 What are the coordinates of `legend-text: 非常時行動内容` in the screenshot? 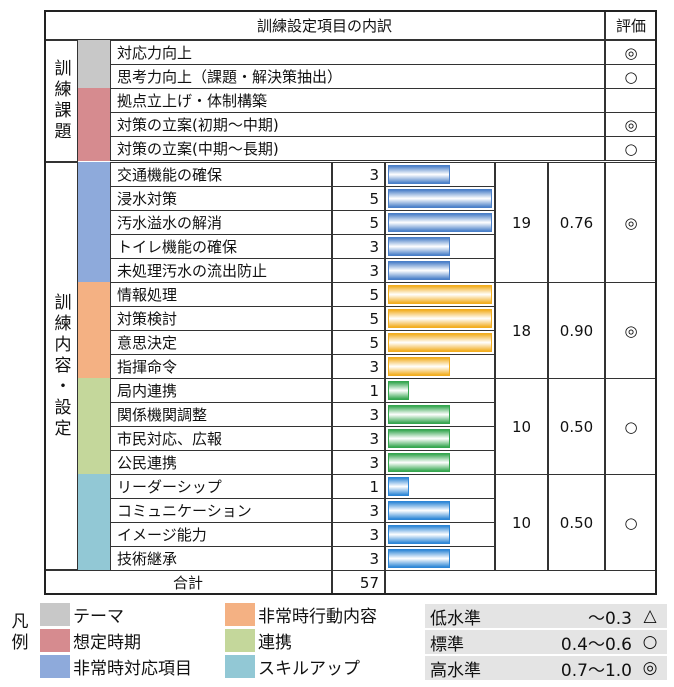 It's located at (317, 617).